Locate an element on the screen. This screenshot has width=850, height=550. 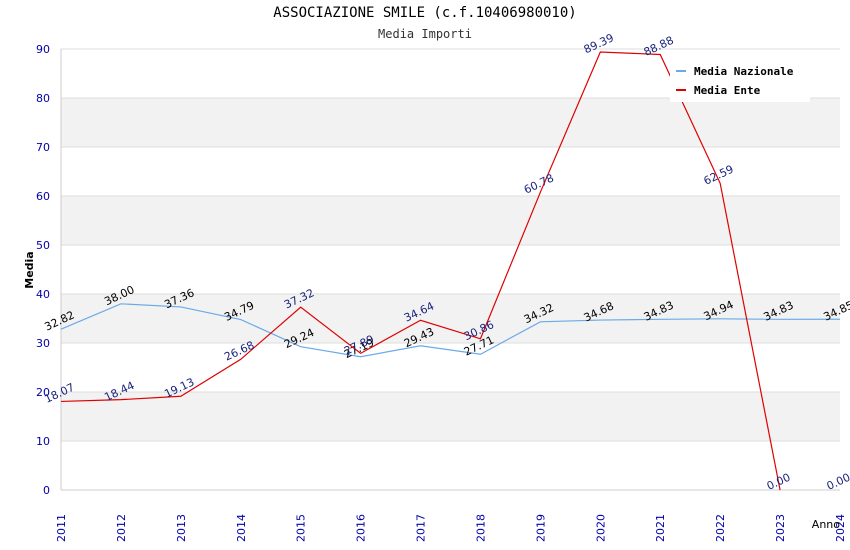
data-label-entity: 62.59 is located at coordinates (719, 175).